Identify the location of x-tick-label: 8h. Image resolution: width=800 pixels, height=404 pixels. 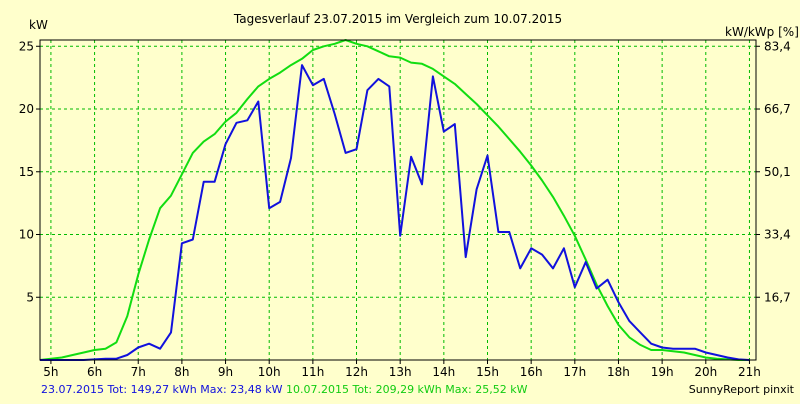
(181, 372).